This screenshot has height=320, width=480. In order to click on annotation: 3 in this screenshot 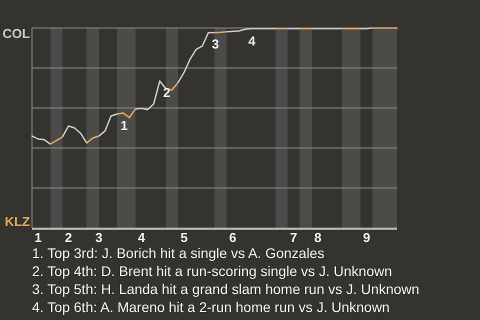, I will do `click(216, 44)`.